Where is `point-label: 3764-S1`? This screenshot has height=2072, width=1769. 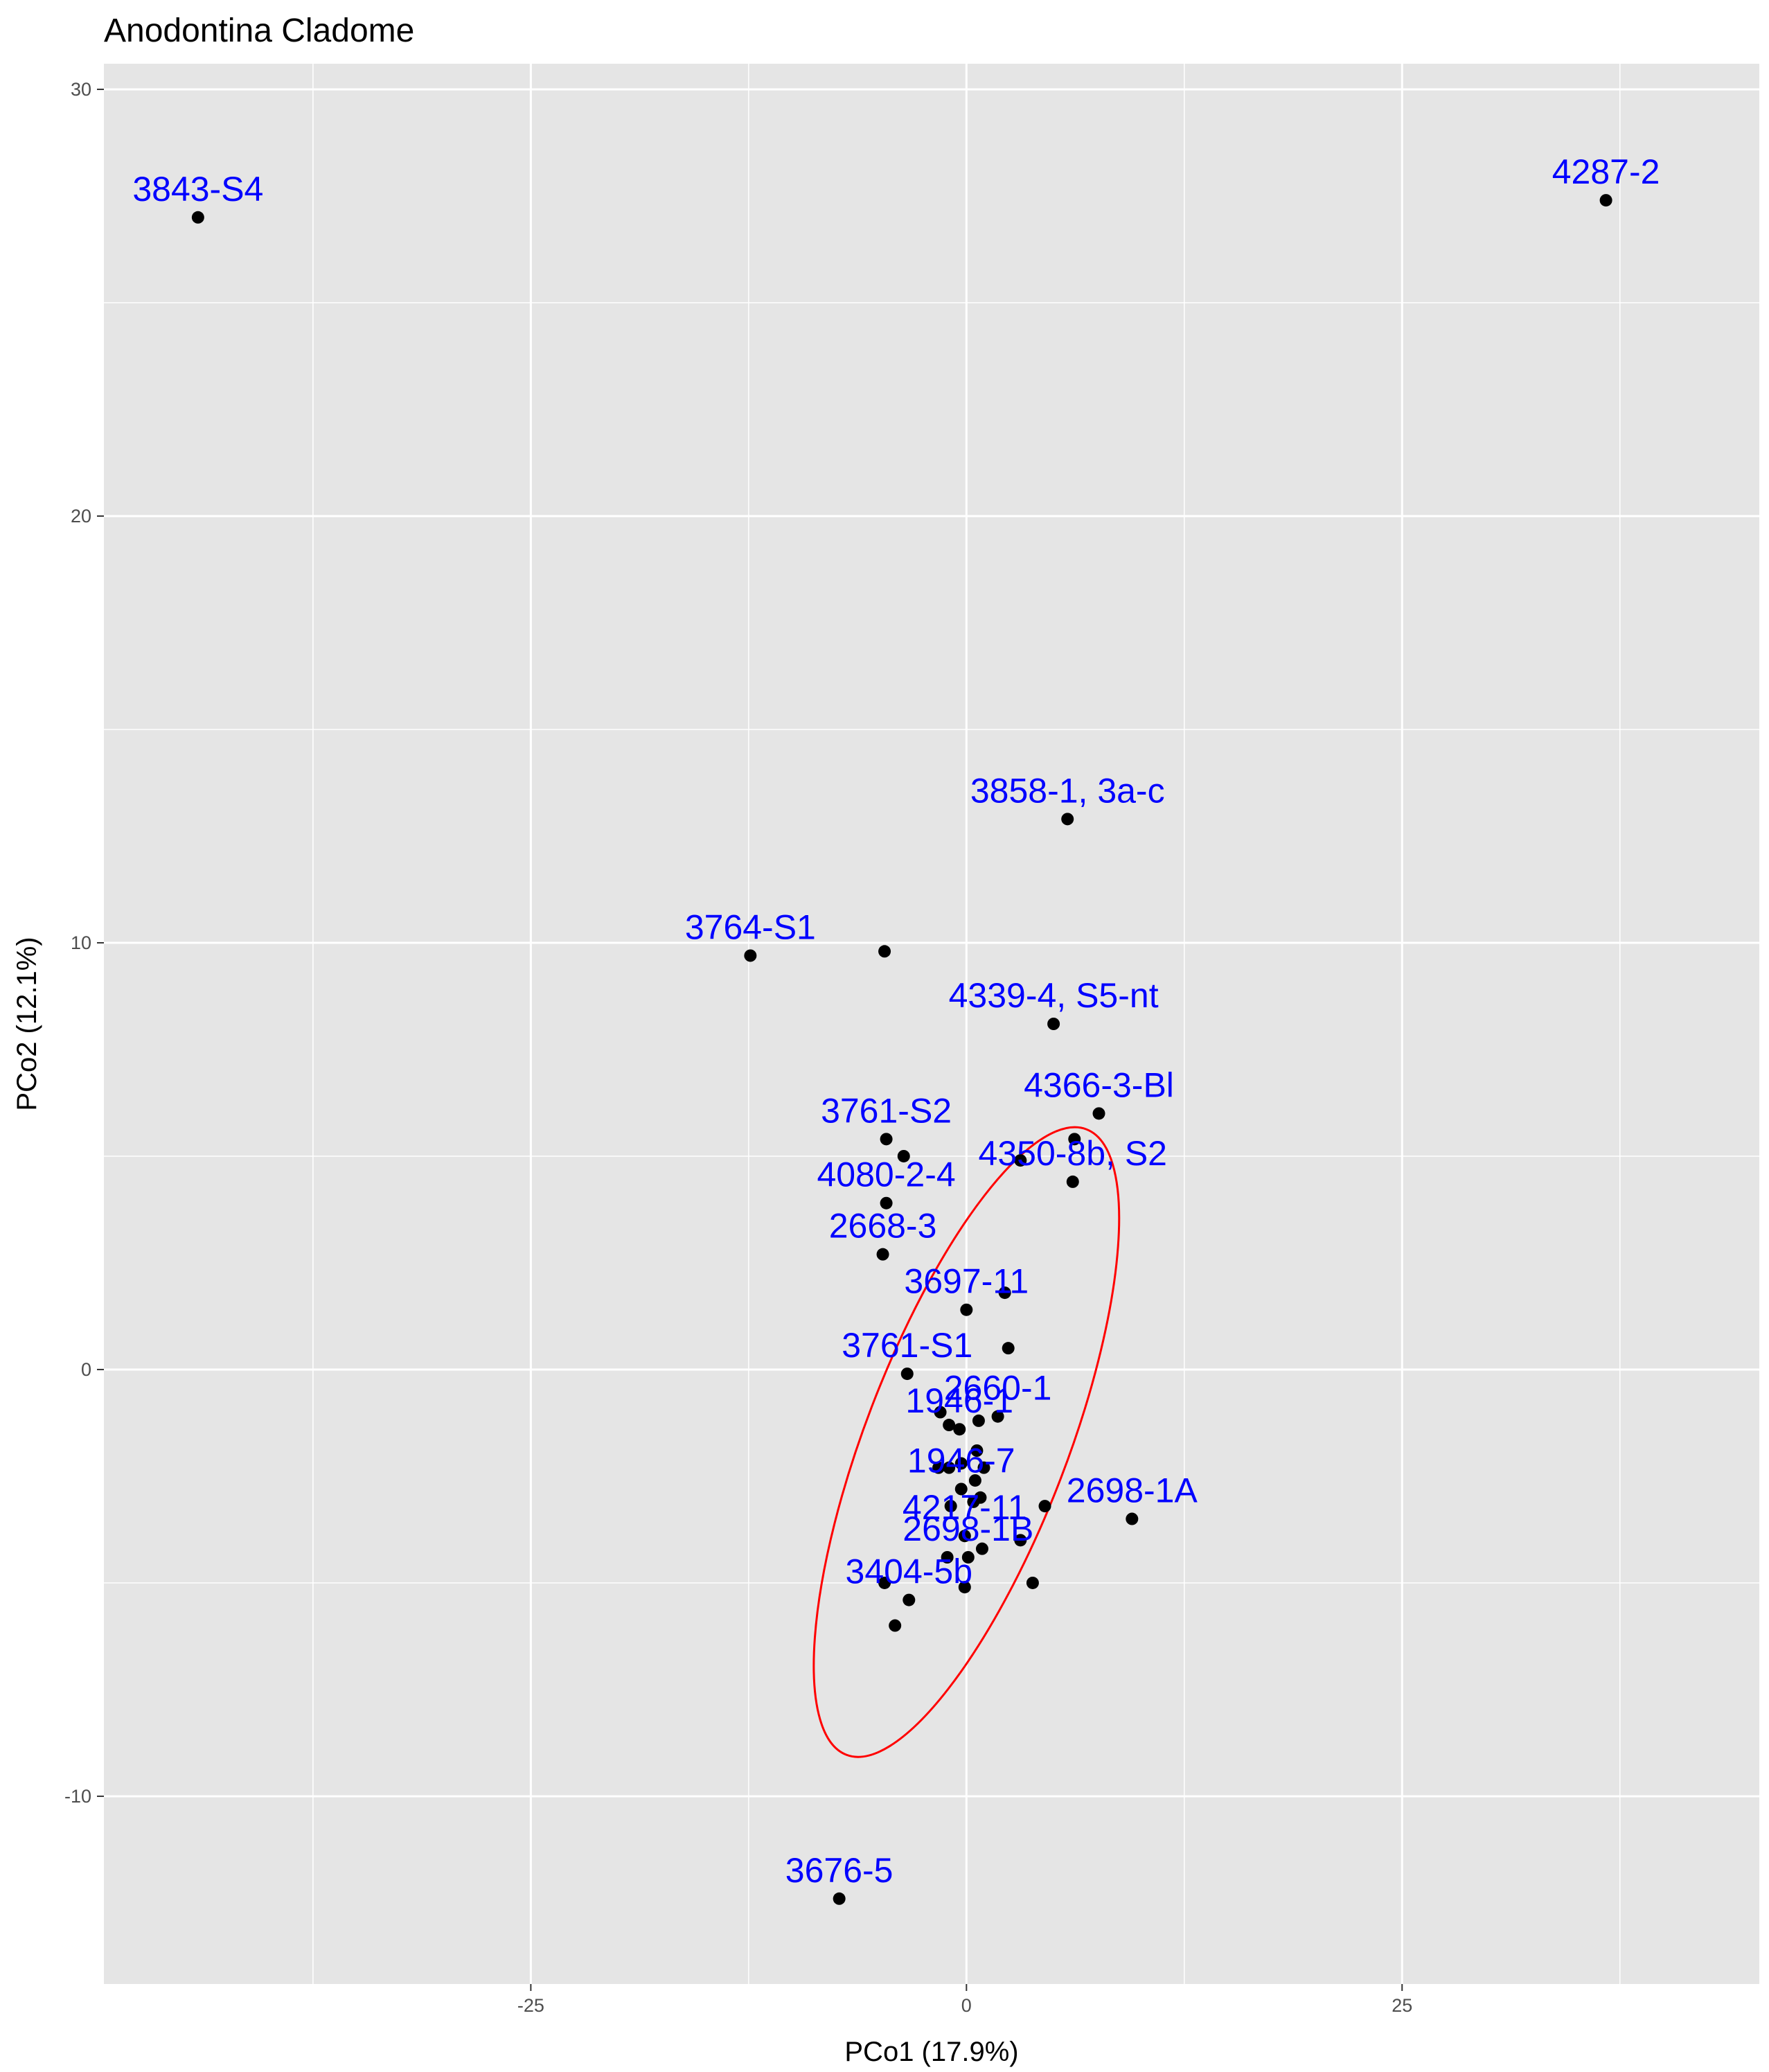 point-label: 3764-S1 is located at coordinates (750, 926).